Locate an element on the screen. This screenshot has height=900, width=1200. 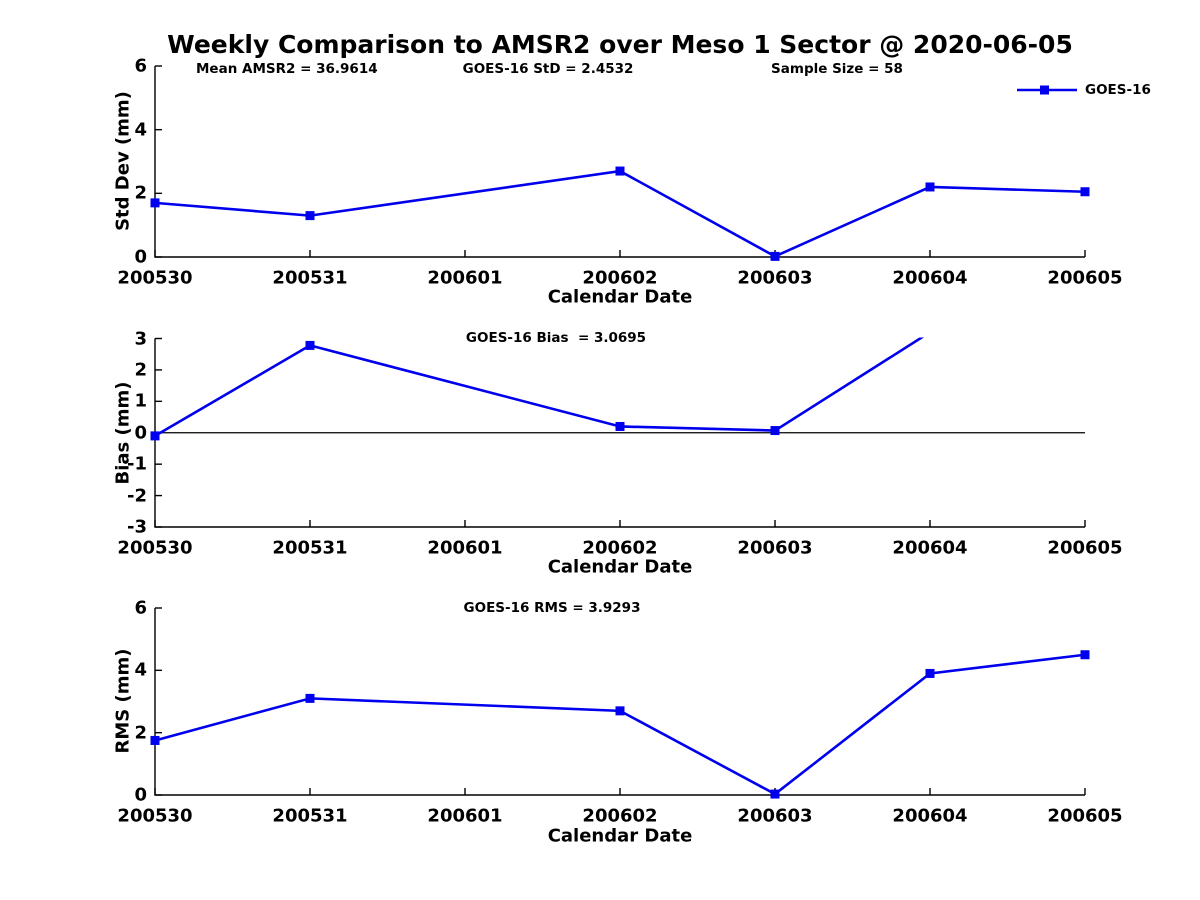
y-tick-label: -3 is located at coordinates (137, 527).